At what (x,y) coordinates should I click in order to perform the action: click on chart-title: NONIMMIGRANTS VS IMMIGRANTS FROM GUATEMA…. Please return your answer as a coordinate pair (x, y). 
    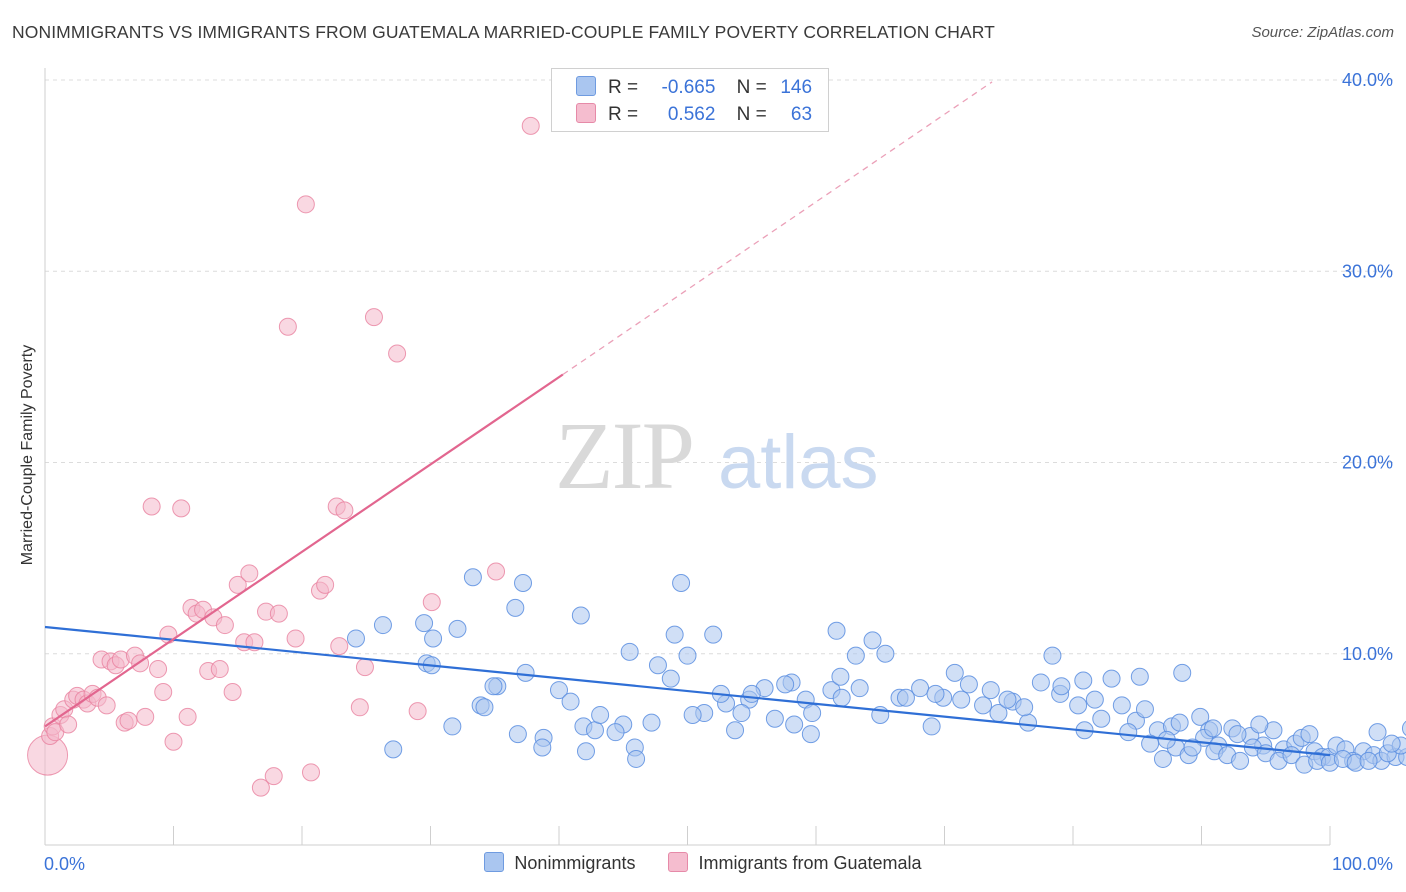
    Looking at the image, I should click on (503, 32).